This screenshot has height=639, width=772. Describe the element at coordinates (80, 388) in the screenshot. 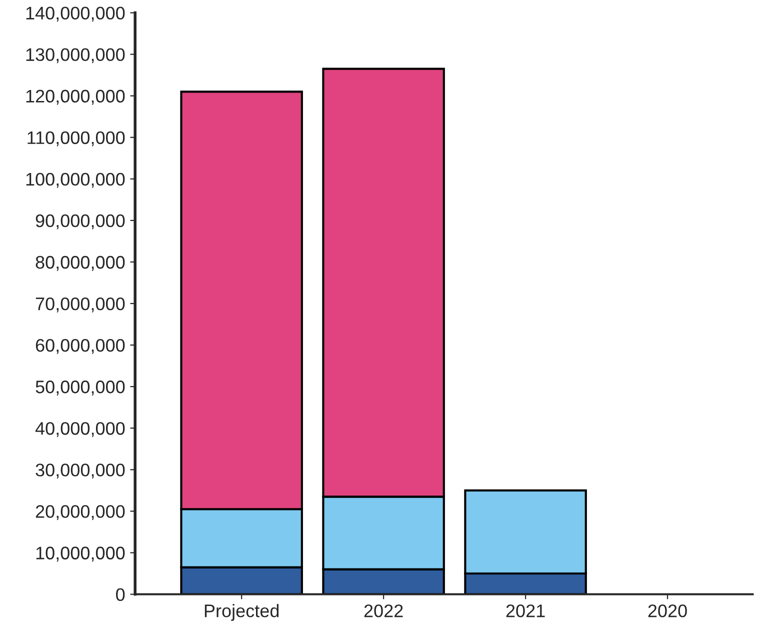

I see `y-tick-label: 50,000,000` at that location.